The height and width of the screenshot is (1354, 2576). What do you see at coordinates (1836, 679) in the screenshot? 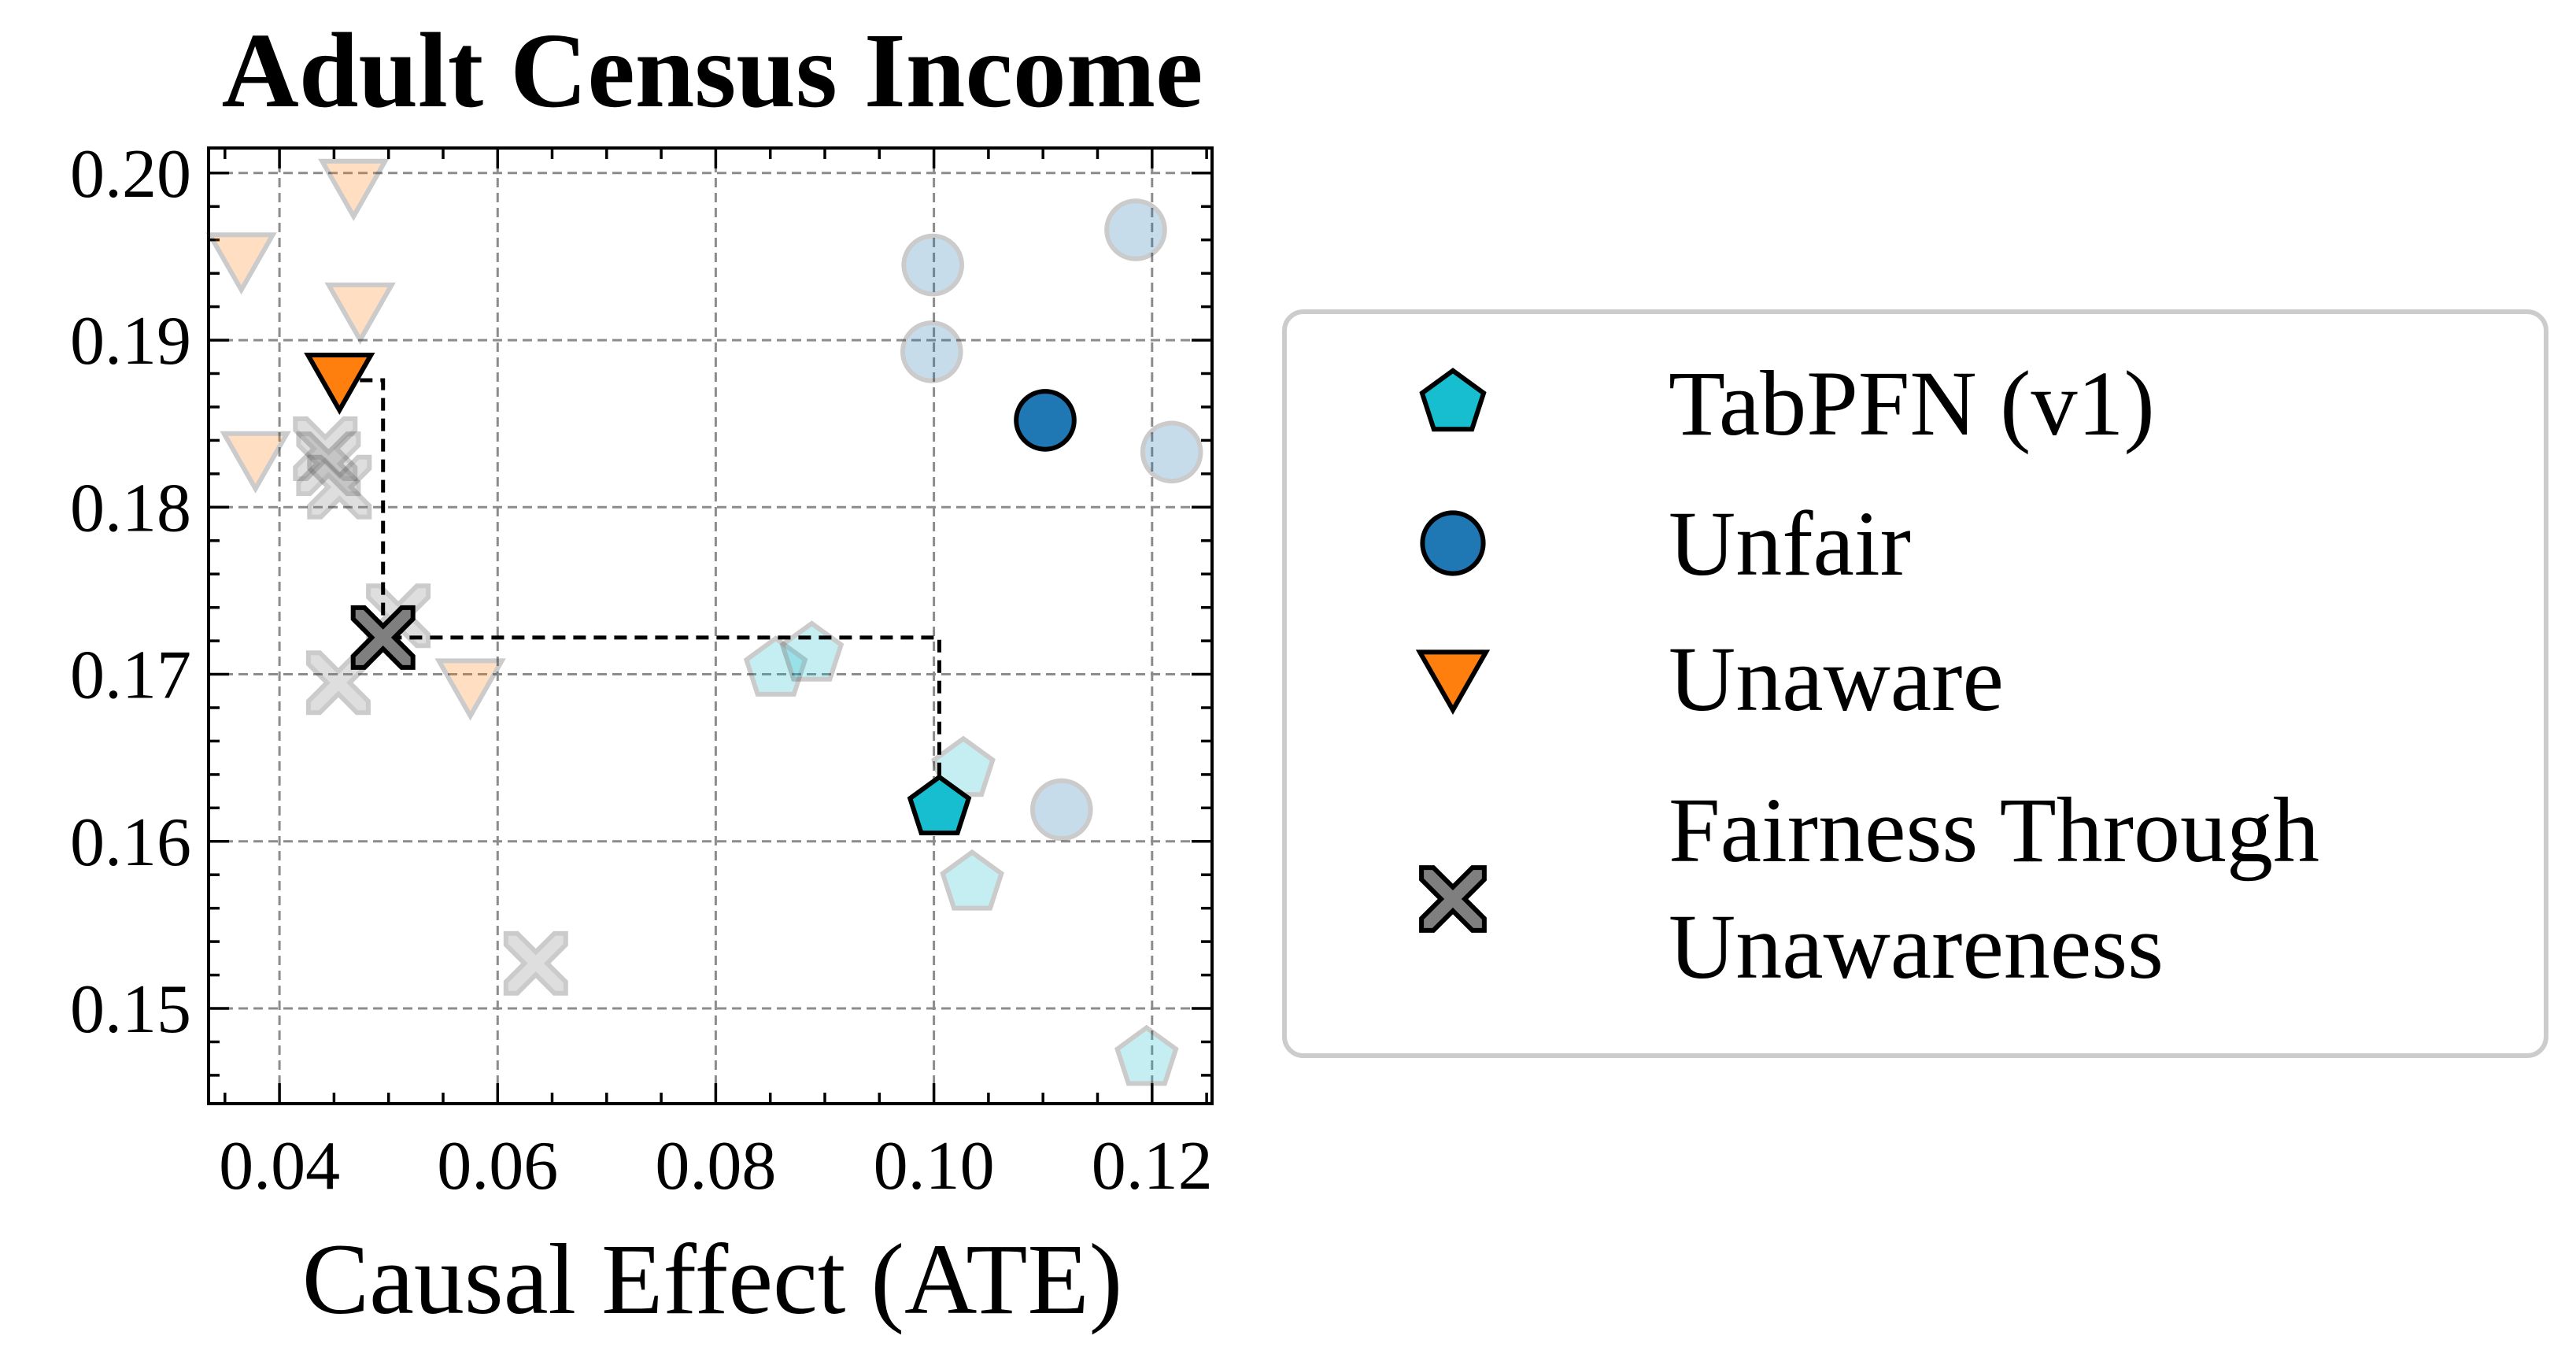
I see `legend-label: Unaware` at bounding box center [1836, 679].